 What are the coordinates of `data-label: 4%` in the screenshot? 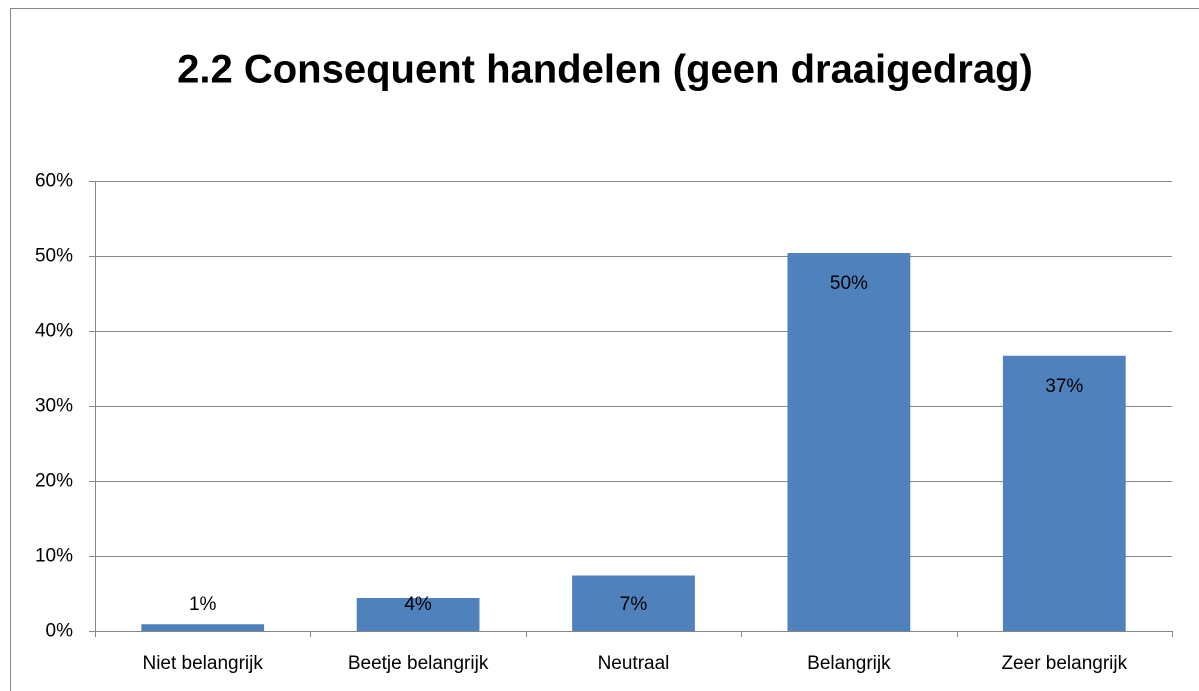 It's located at (418, 604).